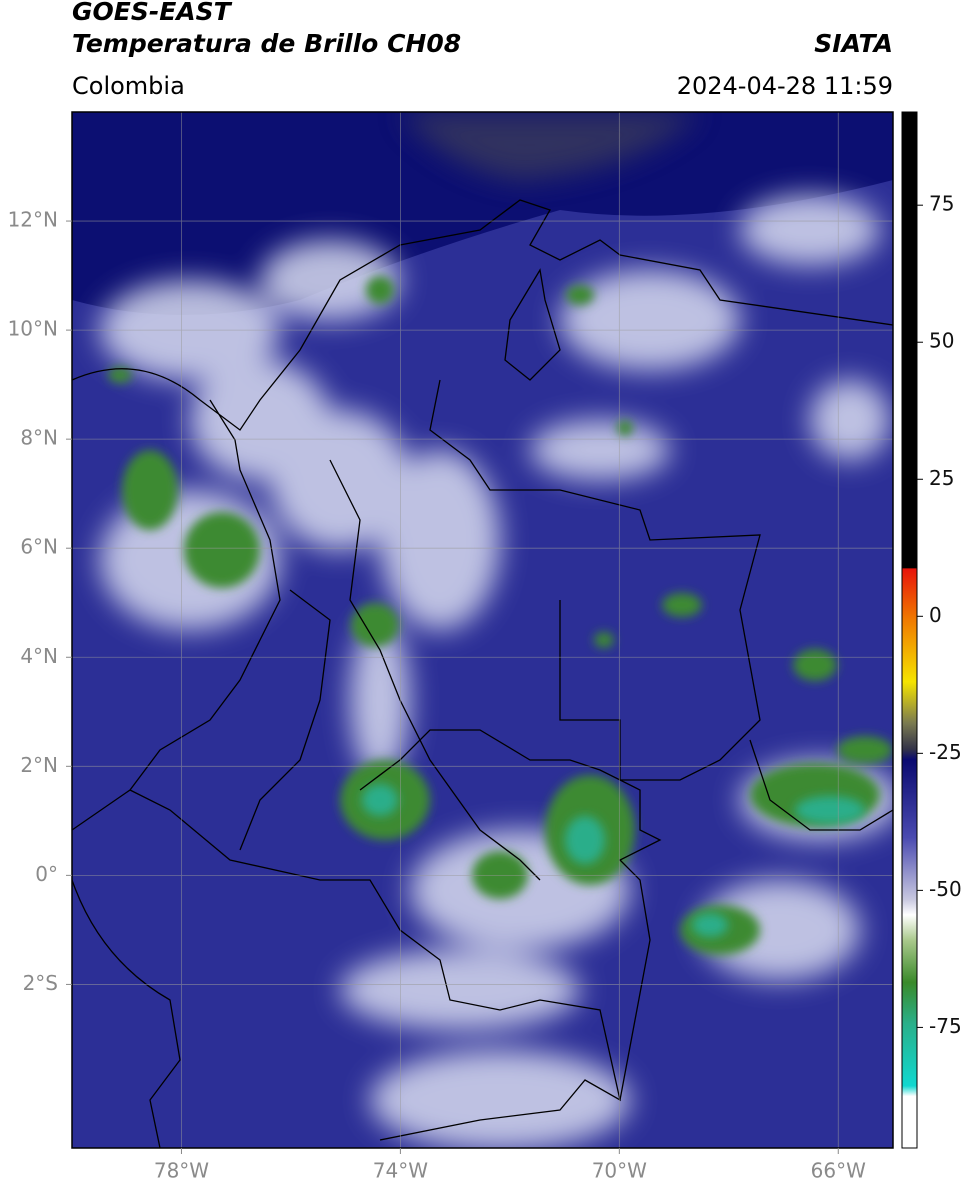  I want to click on subtitle: Temperatura de Brillo CH08, so click(266, 43).